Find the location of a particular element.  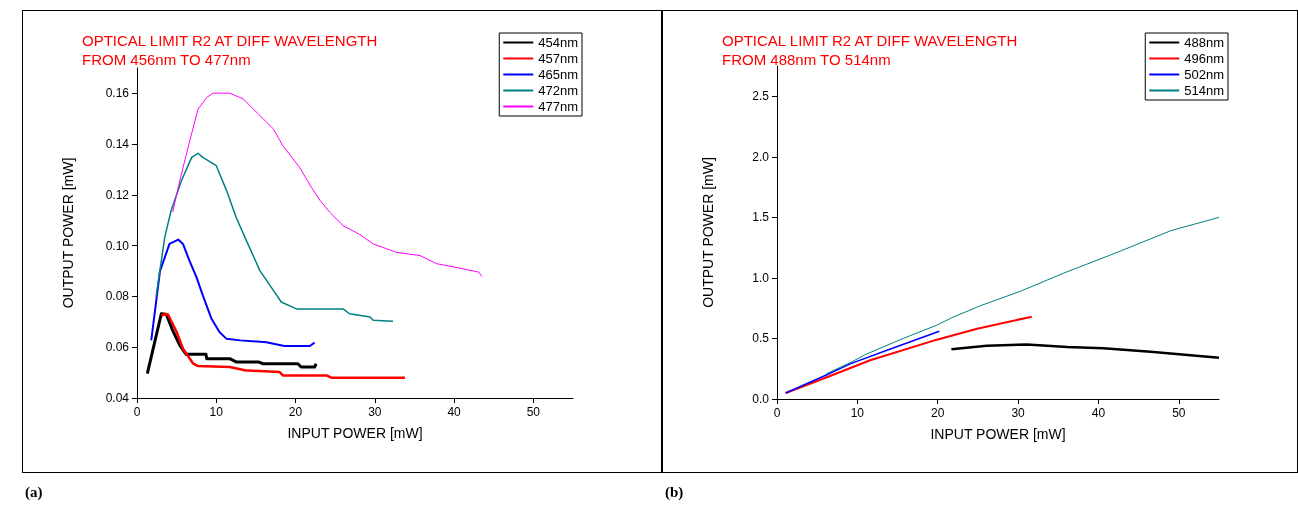

y-tick-label: 0.12 is located at coordinates (117, 194).